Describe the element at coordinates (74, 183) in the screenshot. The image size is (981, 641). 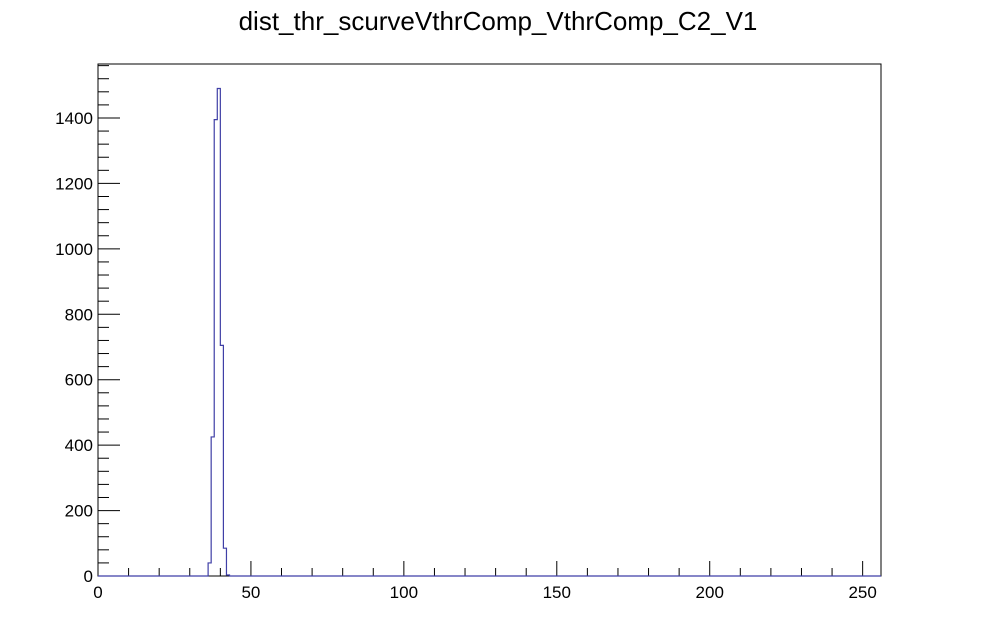
I see `y-tick-label: 1200` at that location.